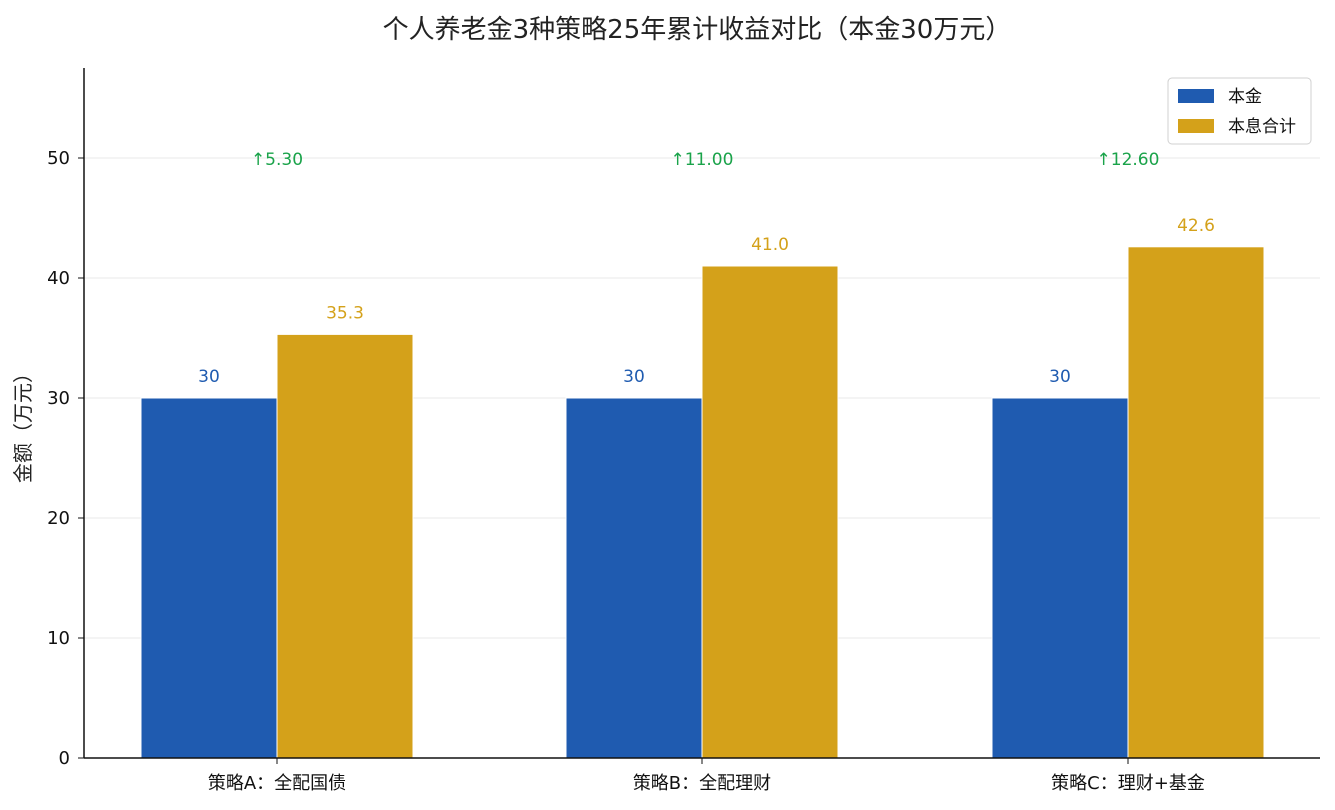  I want to click on bar-value-label-total-1: 41.0, so click(770, 245).